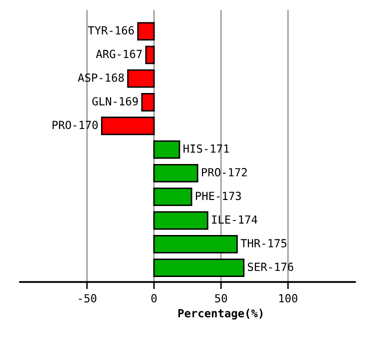  I want to click on x-tick-label: 50, so click(221, 298).